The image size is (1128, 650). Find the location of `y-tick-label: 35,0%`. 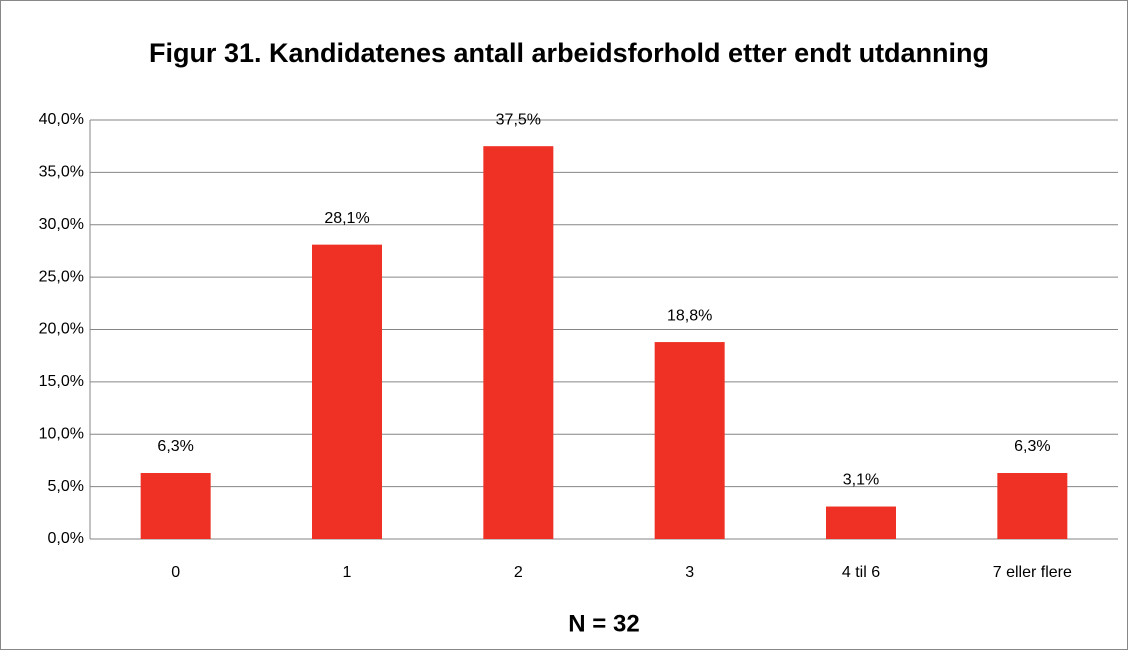

y-tick-label: 35,0% is located at coordinates (61, 172).